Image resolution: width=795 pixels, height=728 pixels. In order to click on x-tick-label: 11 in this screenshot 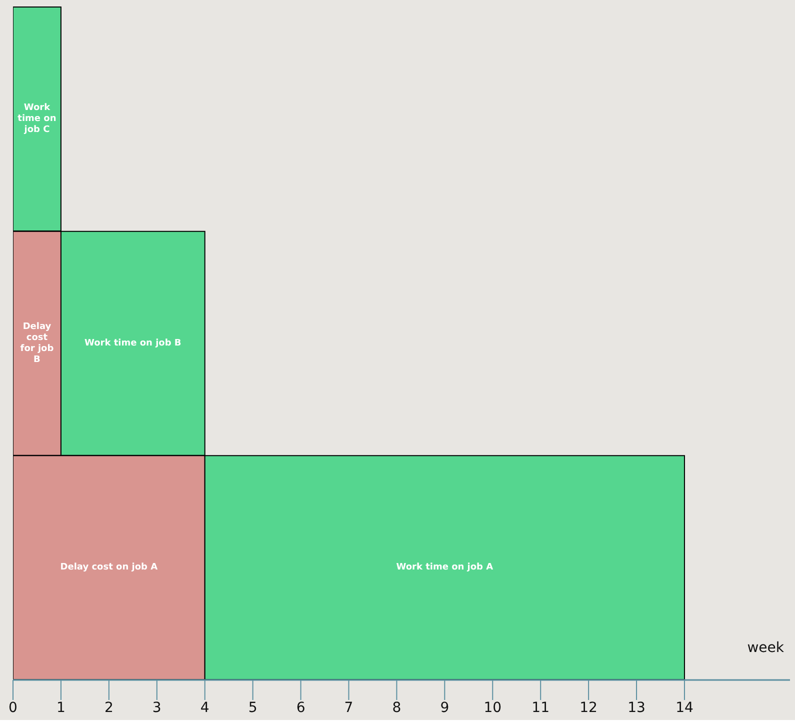, I will do `click(541, 708)`.